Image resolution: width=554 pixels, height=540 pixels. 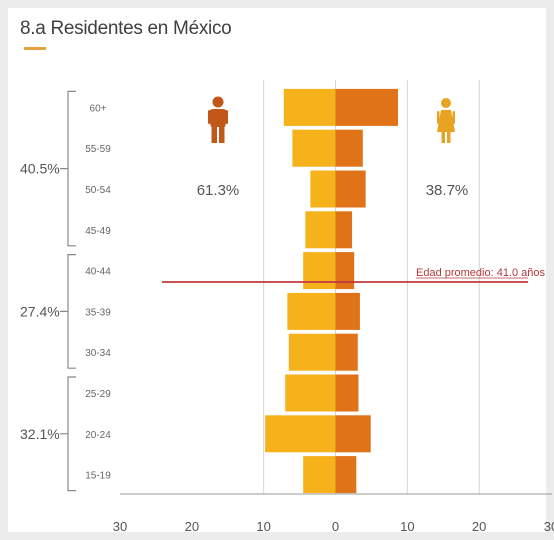 I want to click on title-underline, so click(x=35, y=48).